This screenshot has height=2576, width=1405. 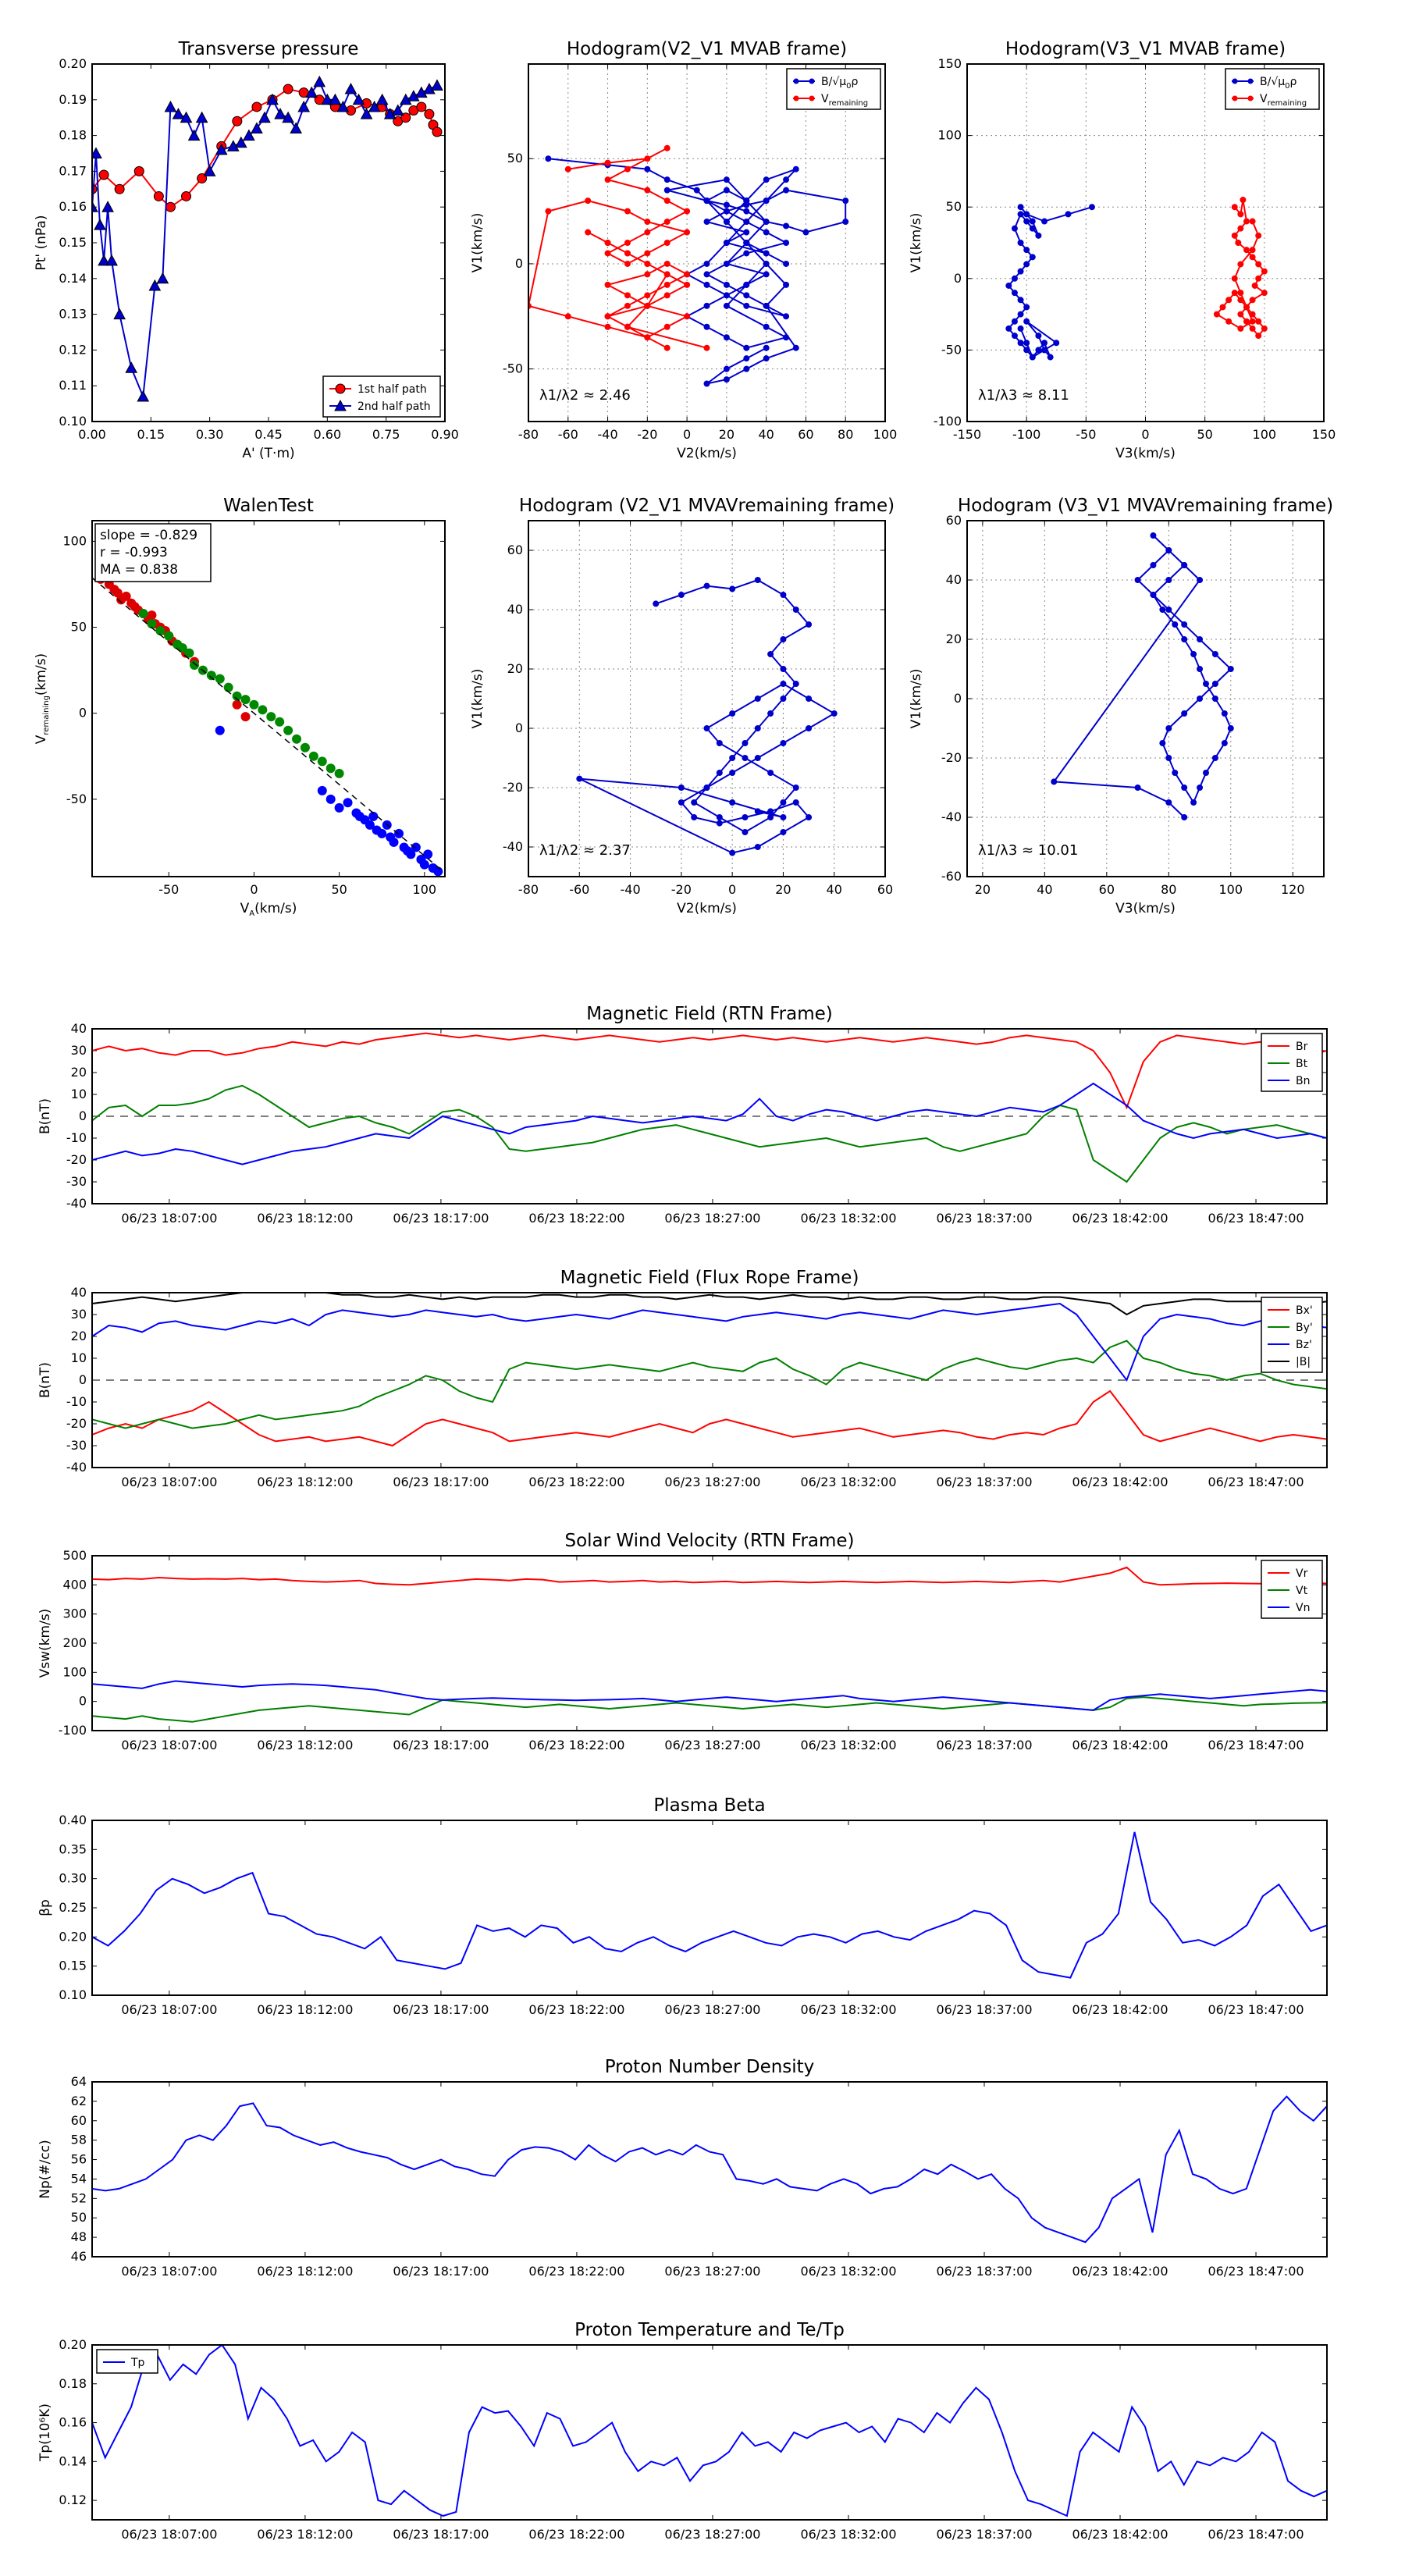 I want to click on series-line-Bn, so click(x=710, y=1123).